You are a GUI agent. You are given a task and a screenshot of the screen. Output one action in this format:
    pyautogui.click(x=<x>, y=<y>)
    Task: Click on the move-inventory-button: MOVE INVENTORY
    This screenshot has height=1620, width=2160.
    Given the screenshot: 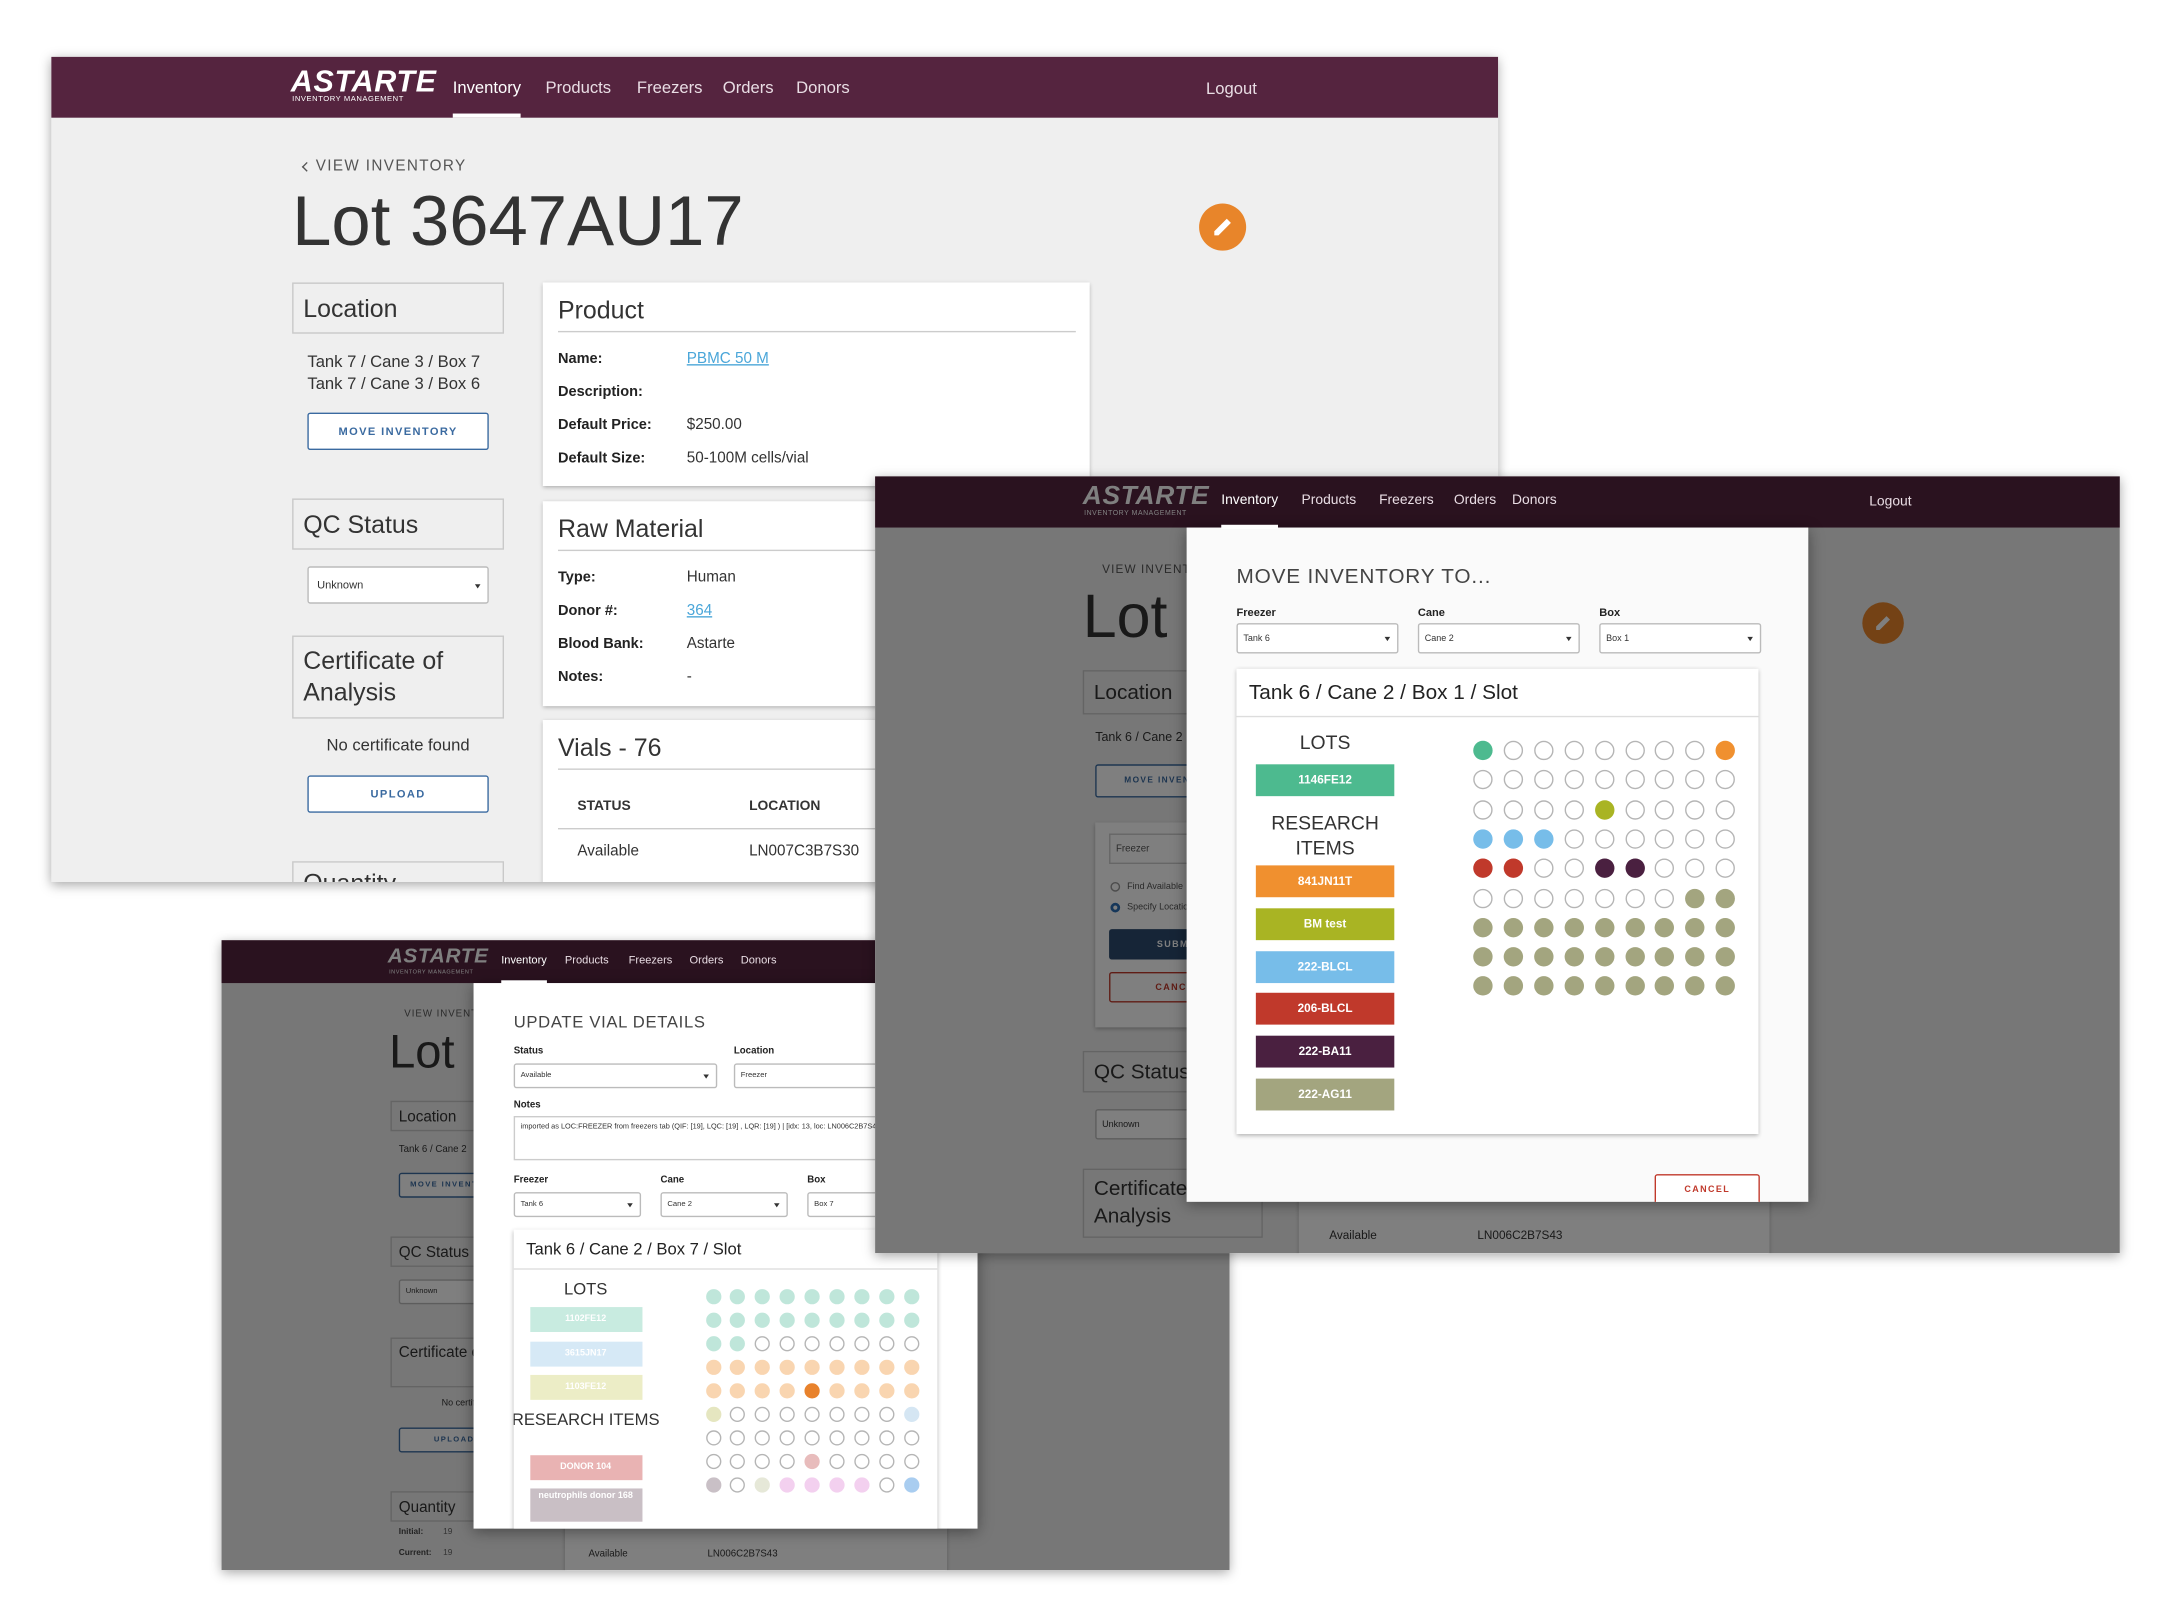 What is the action you would take?
    pyautogui.click(x=398, y=431)
    